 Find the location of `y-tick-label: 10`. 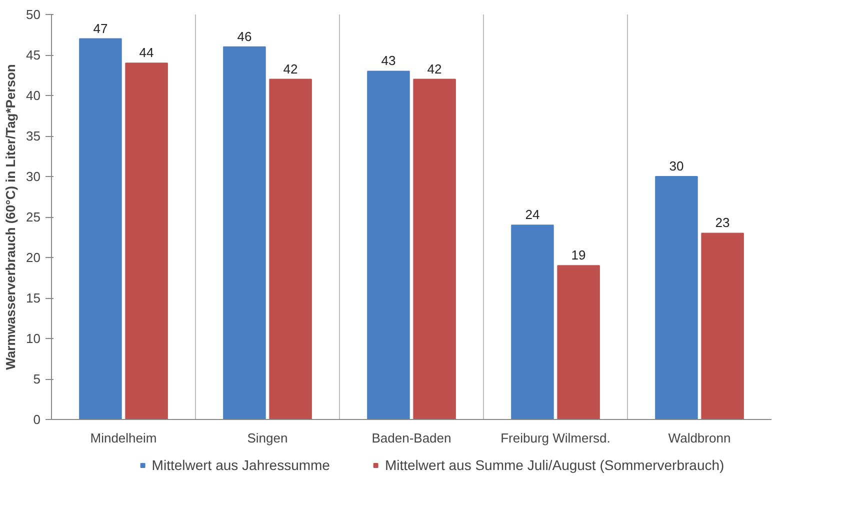

y-tick-label: 10 is located at coordinates (33, 338).